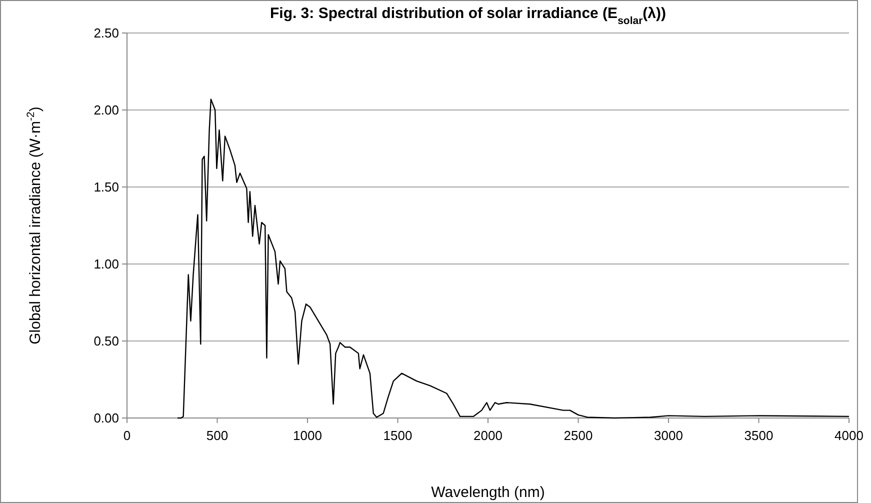 This screenshot has height=503, width=871. Describe the element at coordinates (106, 187) in the screenshot. I see `y-tick-label: 1.50` at that location.